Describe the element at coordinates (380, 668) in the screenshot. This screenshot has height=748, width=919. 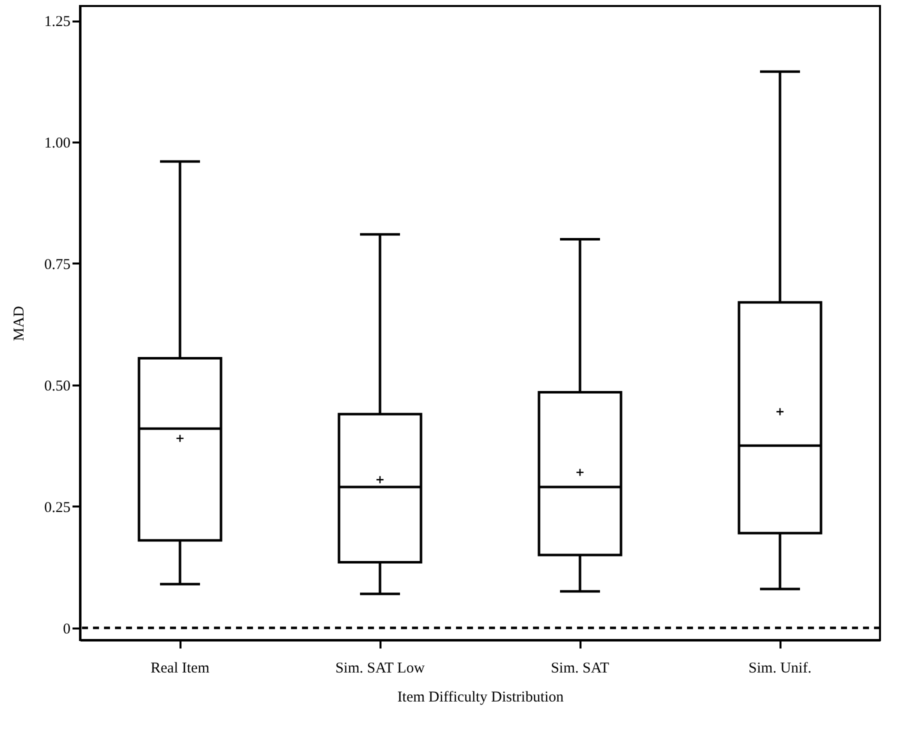
I see `x-tick-label: Sim. SAT Low` at that location.